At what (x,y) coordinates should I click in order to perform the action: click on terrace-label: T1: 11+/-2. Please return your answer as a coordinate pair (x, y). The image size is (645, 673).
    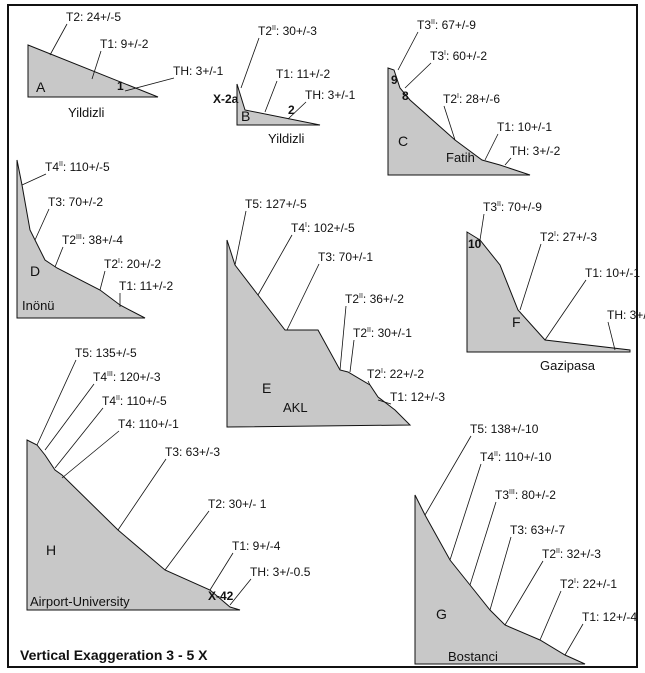
    Looking at the image, I should click on (303, 74).